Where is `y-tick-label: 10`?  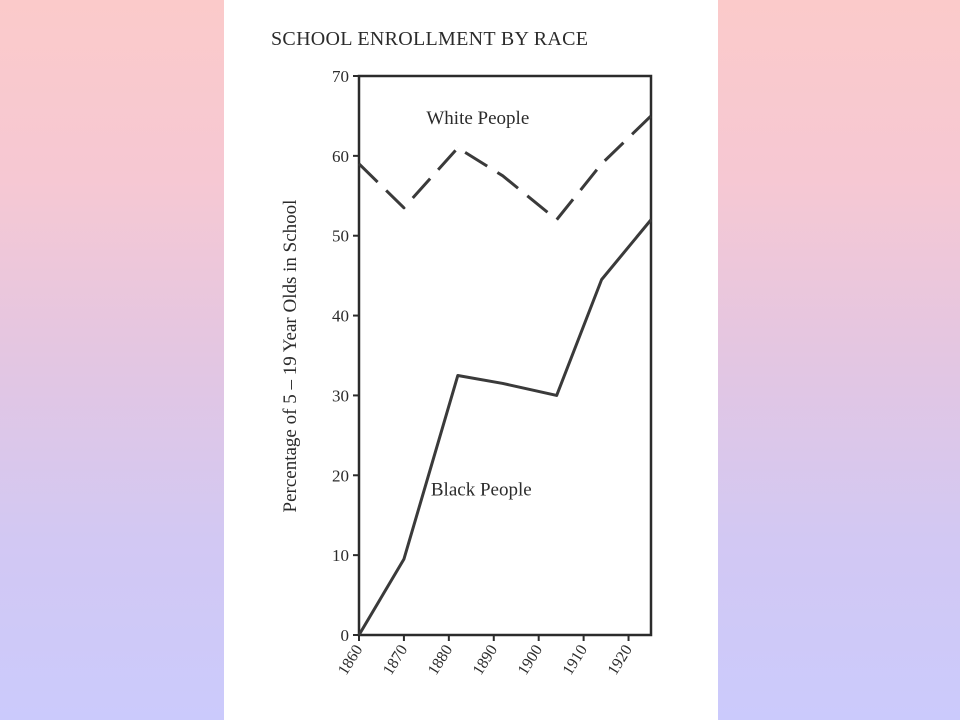
y-tick-label: 10 is located at coordinates (340, 555).